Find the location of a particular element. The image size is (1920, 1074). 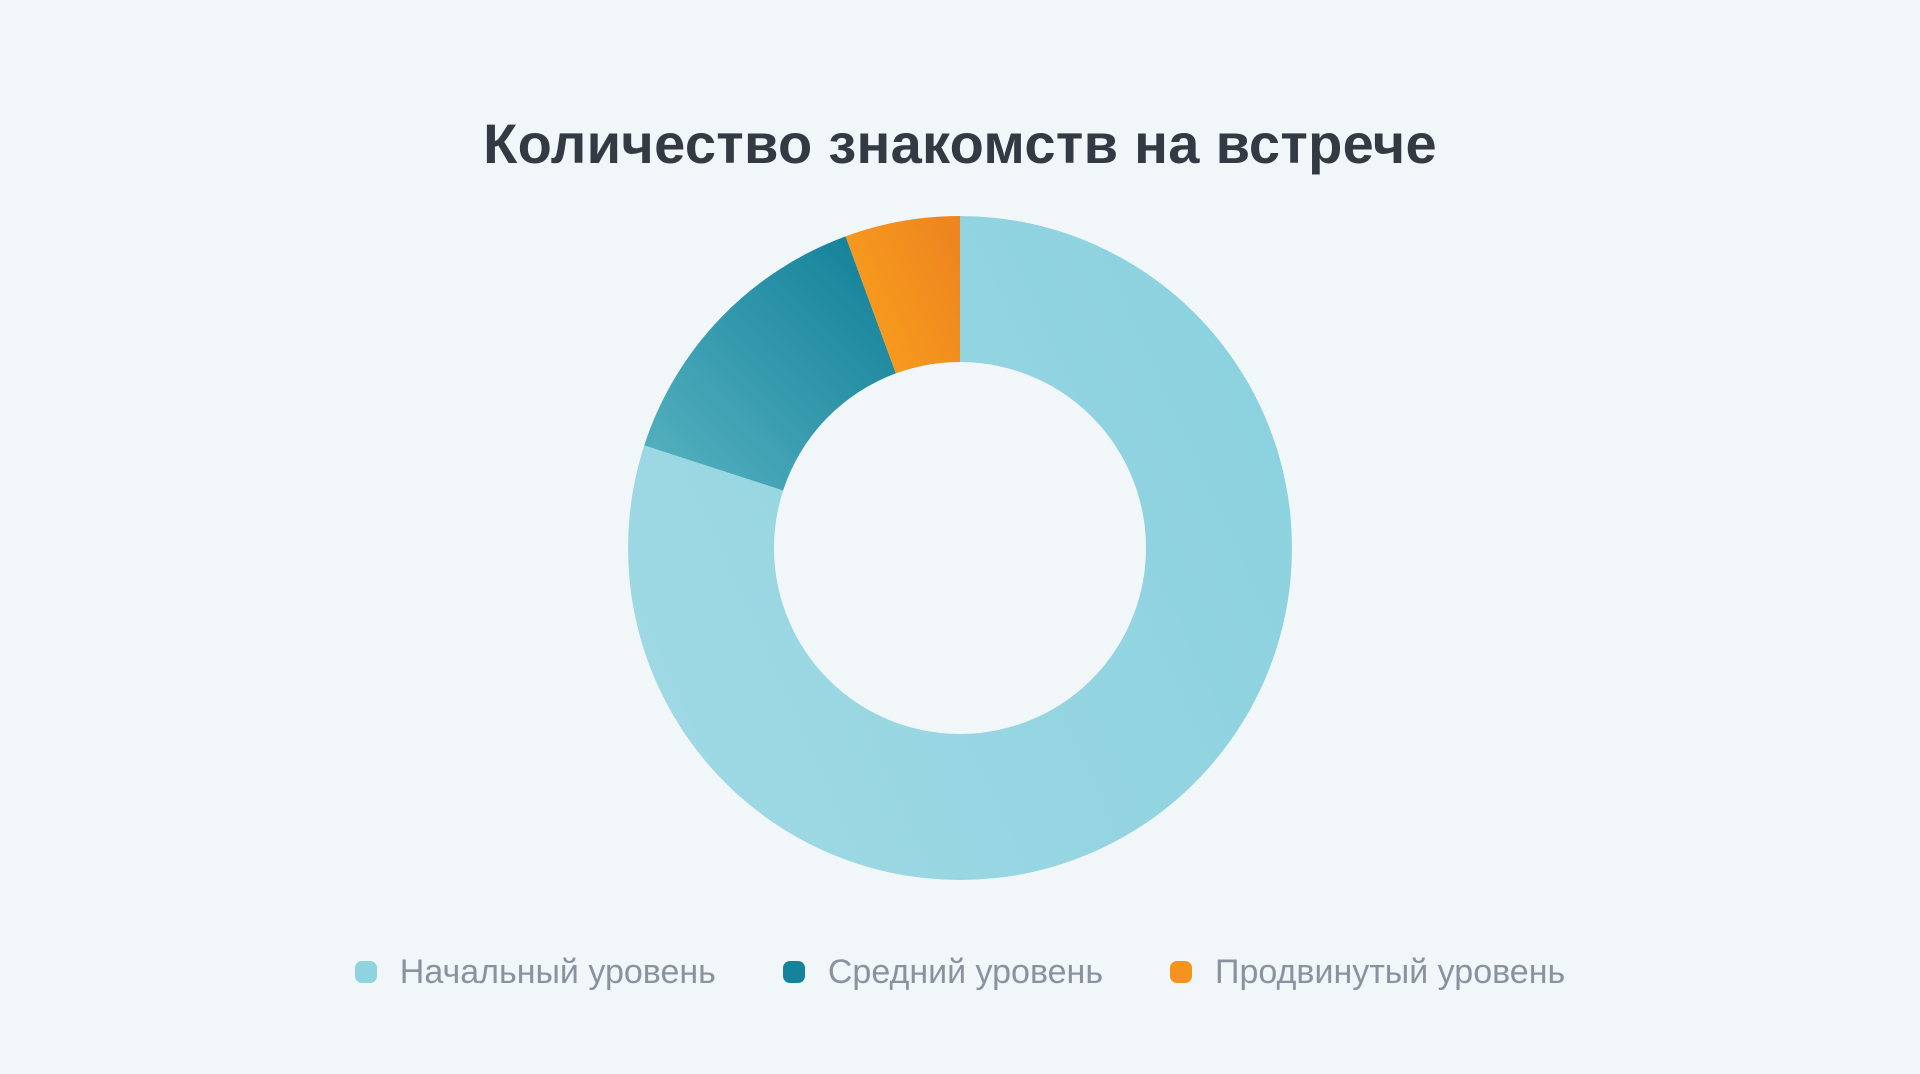

legend-label-advanced: Продвинутый уровень is located at coordinates (1390, 971).